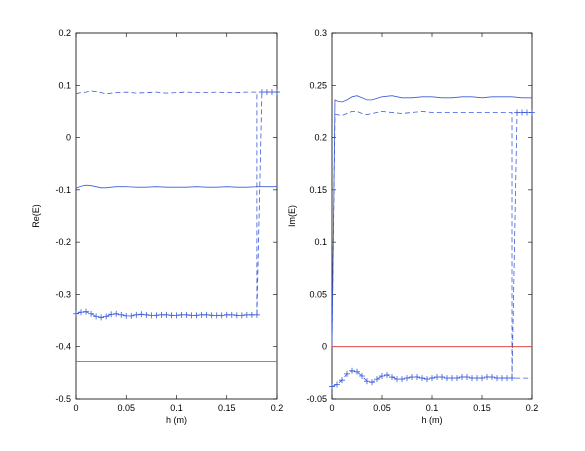 Image resolution: width=585 pixels, height=451 pixels. Describe the element at coordinates (292, 216) in the screenshot. I see `y-axis-label: Im(E)` at that location.